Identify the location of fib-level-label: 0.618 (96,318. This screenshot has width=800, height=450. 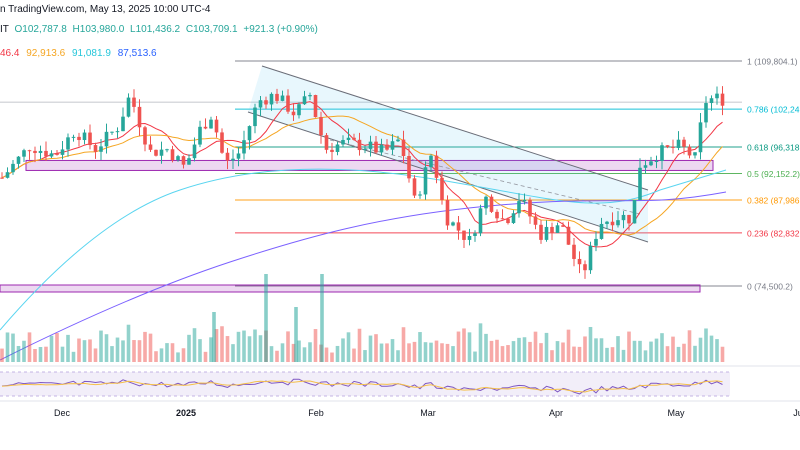
(773, 147).